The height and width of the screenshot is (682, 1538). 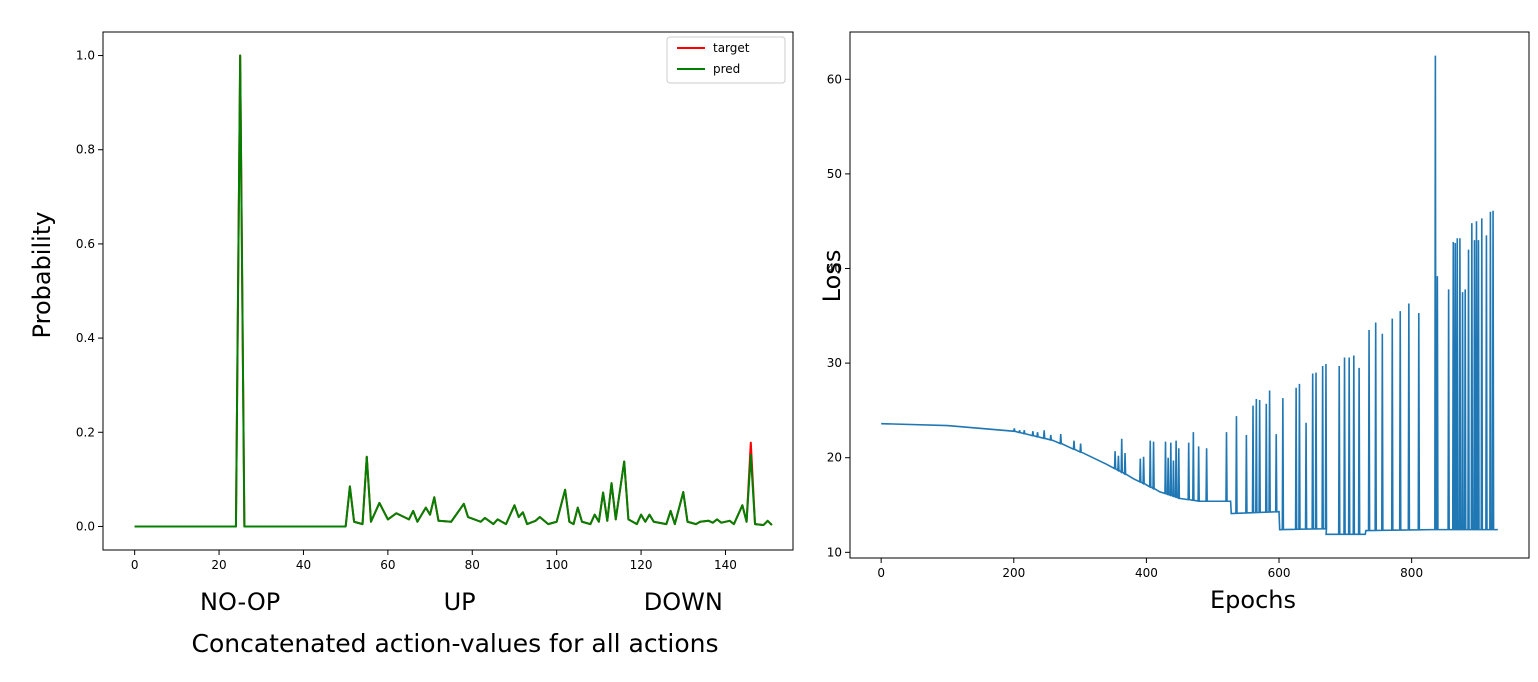 I want to click on x-tick-label: 140, so click(x=725, y=565).